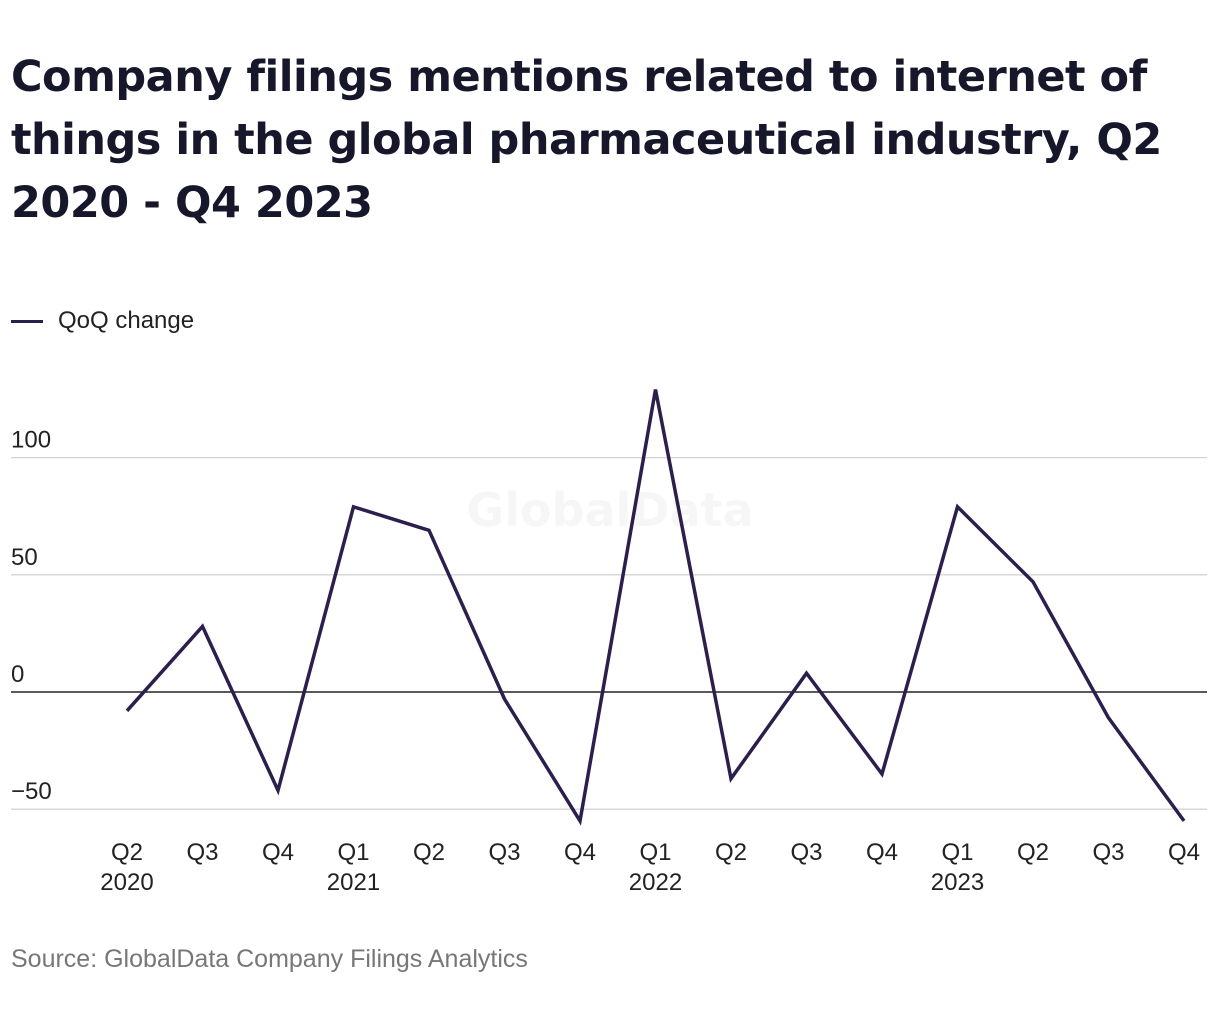 The height and width of the screenshot is (1020, 1220). What do you see at coordinates (31, 791) in the screenshot?
I see `y-tick-label: −50` at bounding box center [31, 791].